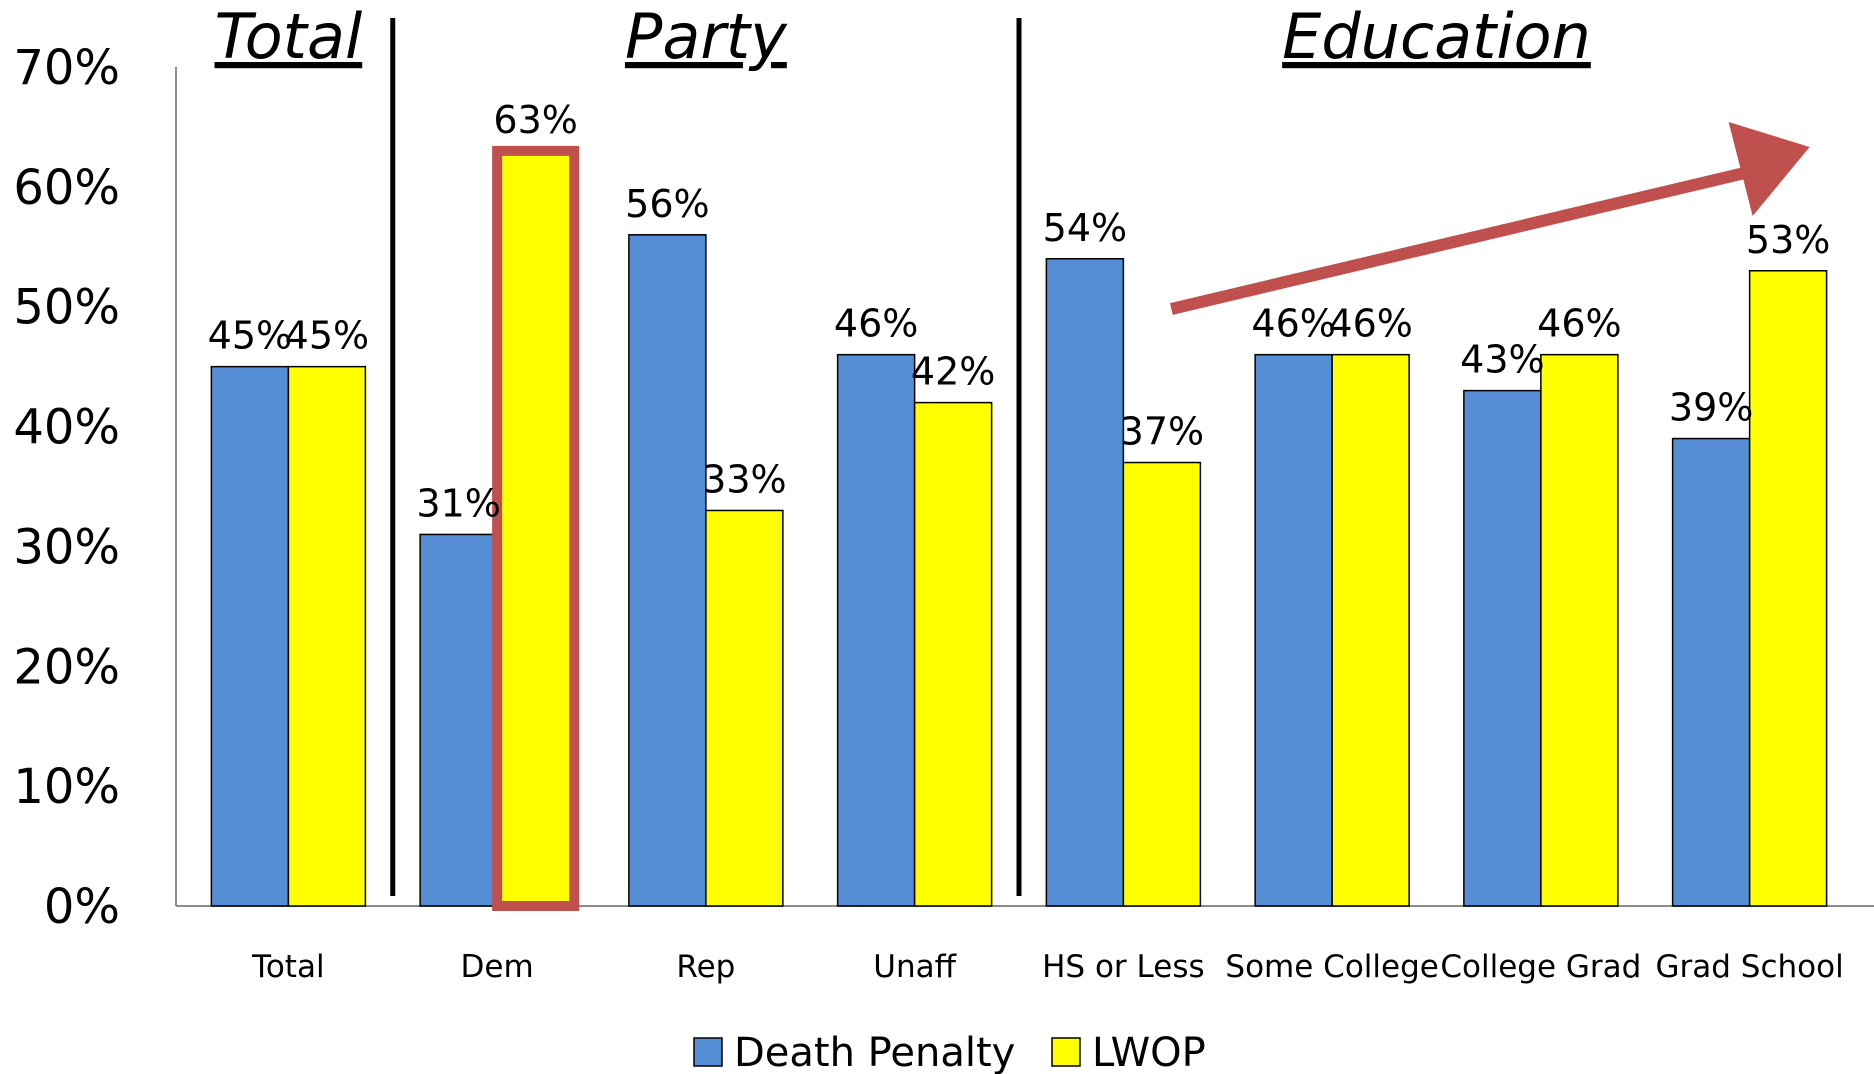  Describe the element at coordinates (953, 372) in the screenshot. I see `data-label: 42%` at that location.